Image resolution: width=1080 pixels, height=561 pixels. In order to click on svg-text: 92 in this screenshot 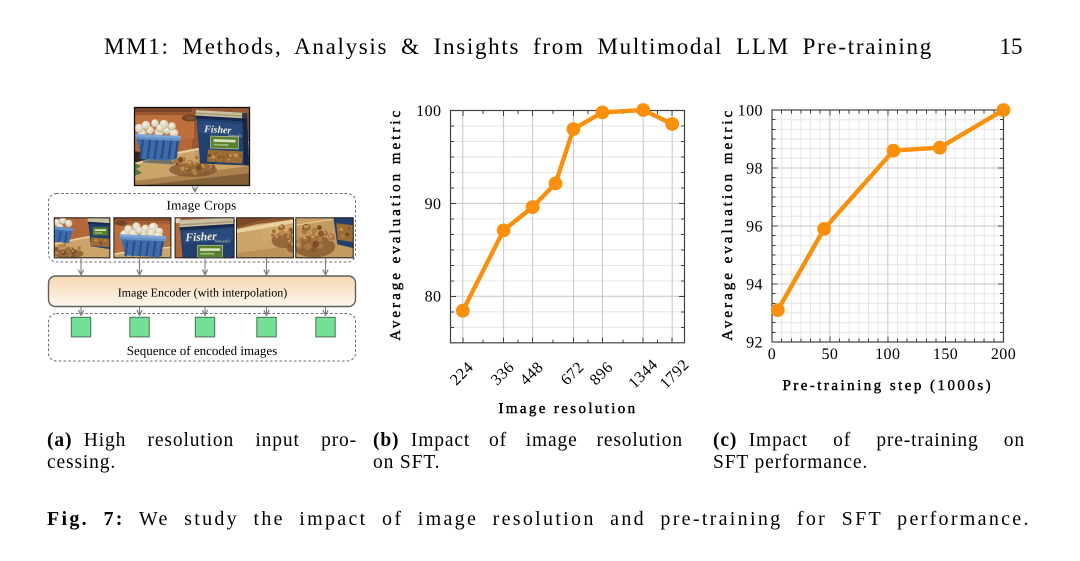, I will do `click(754, 342)`.